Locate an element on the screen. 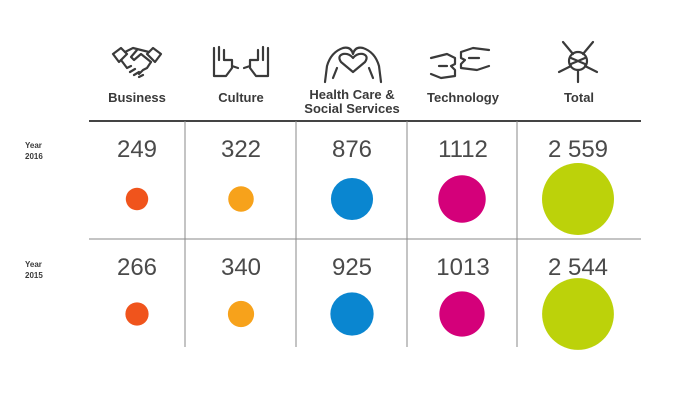 The width and height of the screenshot is (684, 403). stacked-hands-icon is located at coordinates (578, 63).